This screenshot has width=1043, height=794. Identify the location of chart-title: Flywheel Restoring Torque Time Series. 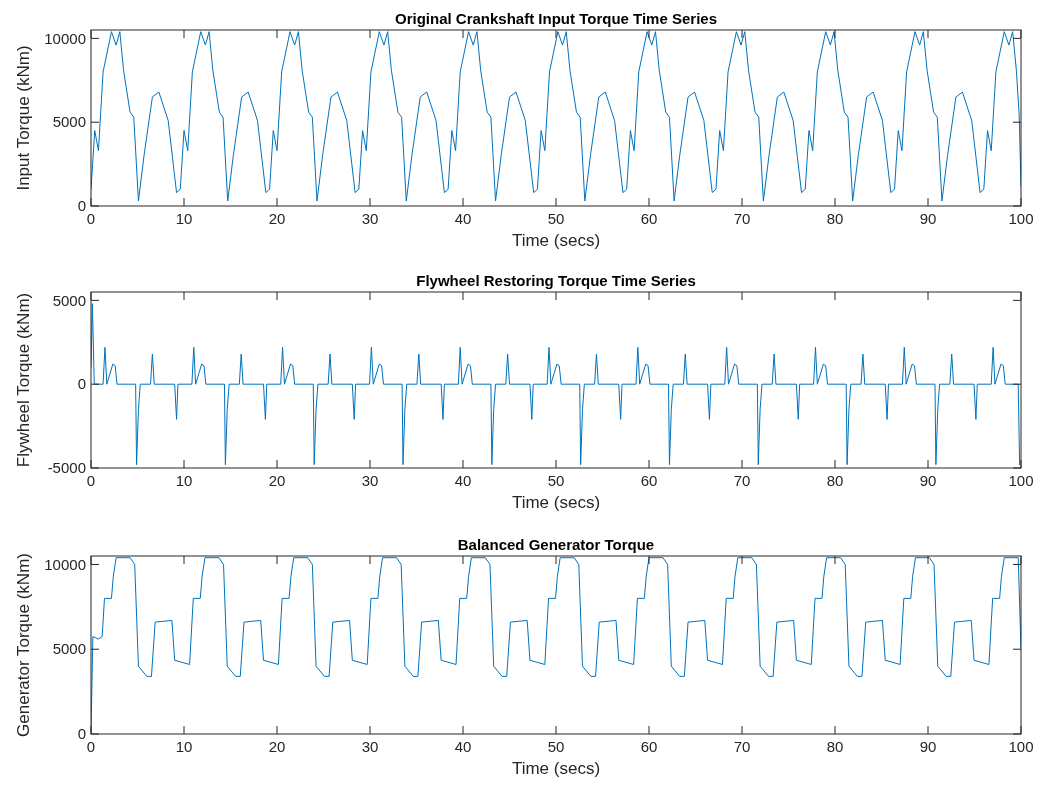
(556, 280).